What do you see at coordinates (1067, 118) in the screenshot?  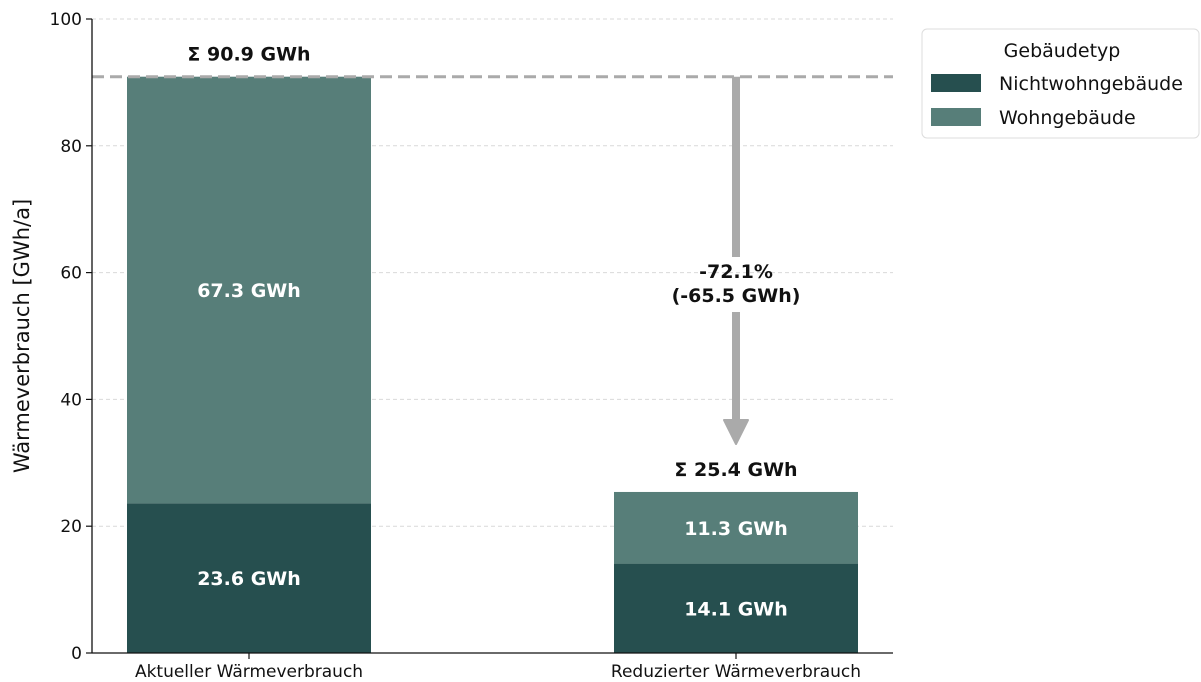 I see `legend-label: Wohngebäude` at bounding box center [1067, 118].